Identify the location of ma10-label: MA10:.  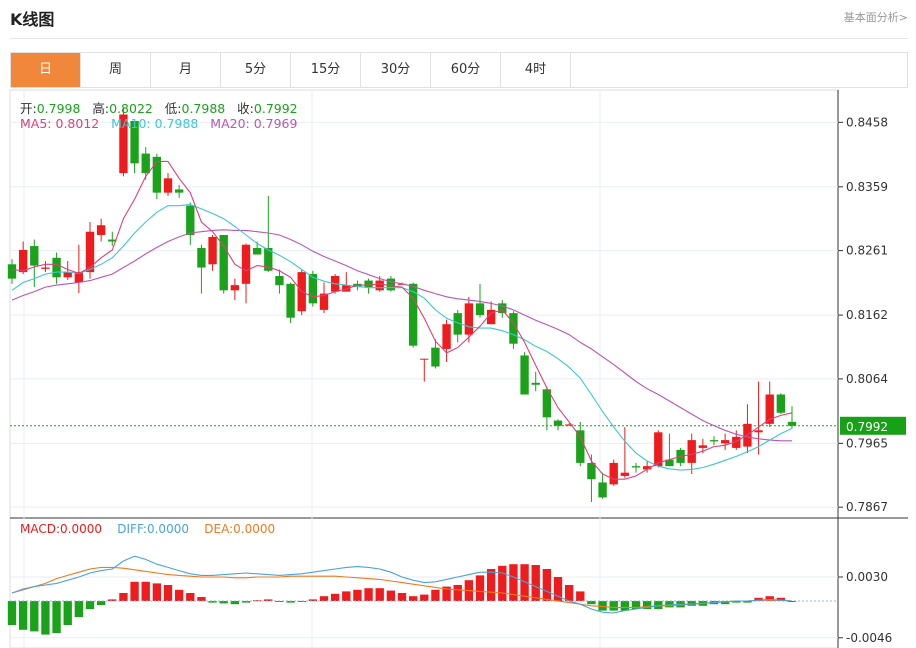
(131, 123).